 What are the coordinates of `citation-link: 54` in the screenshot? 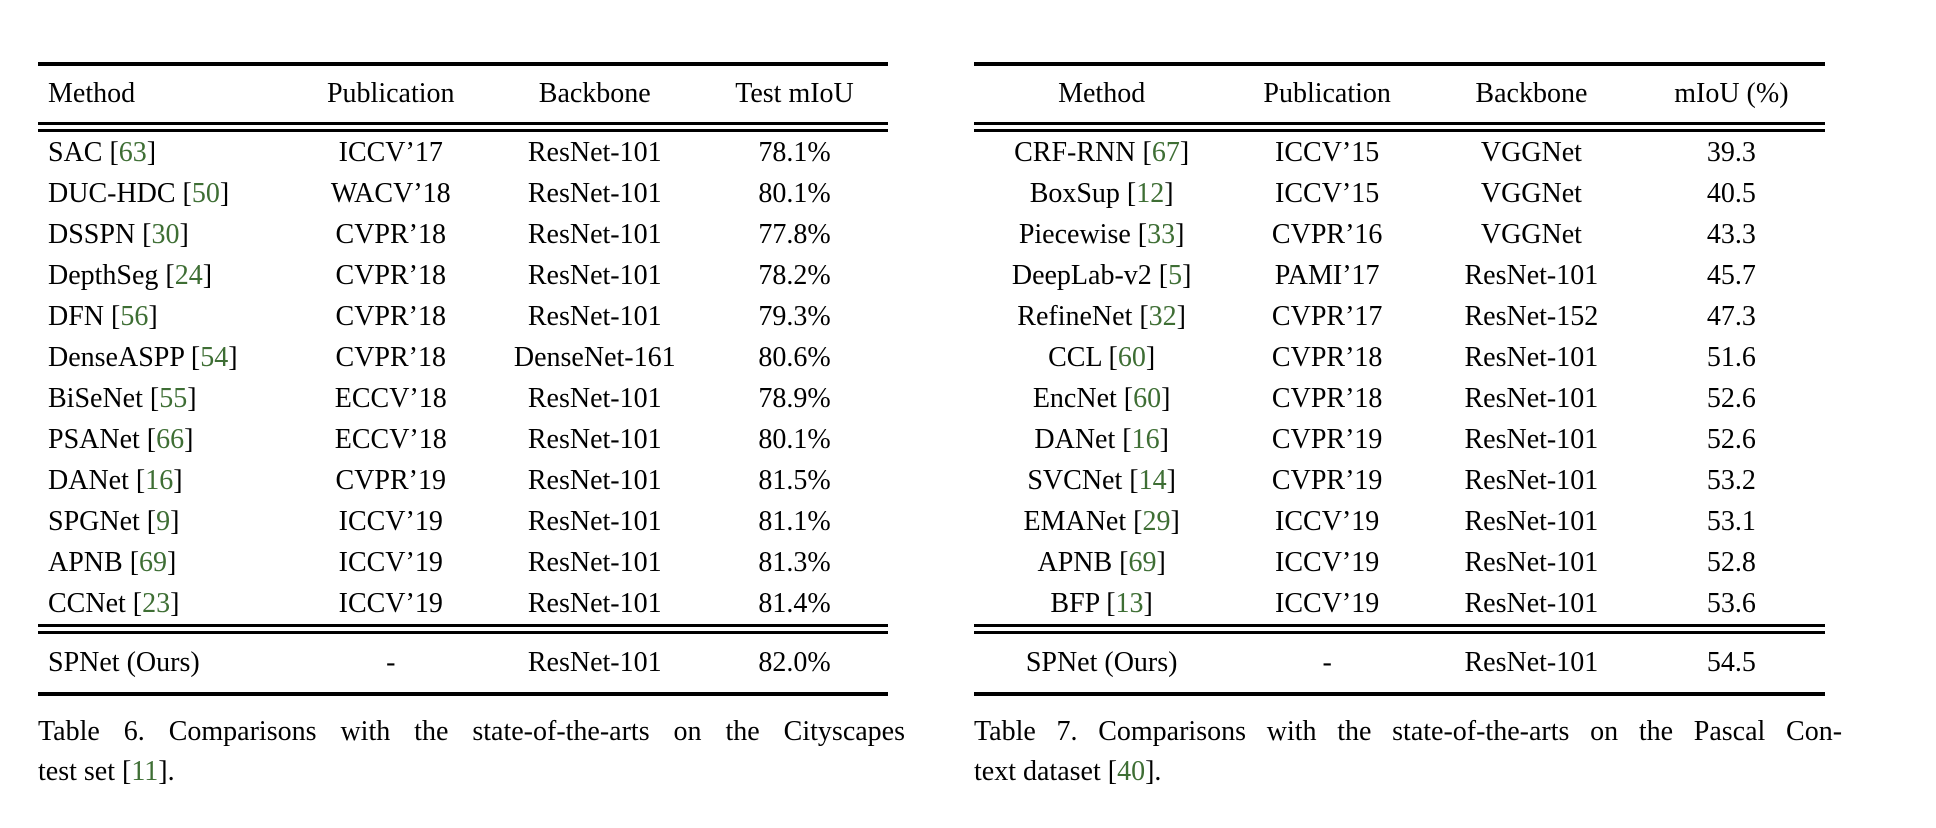 It's located at (214, 357).